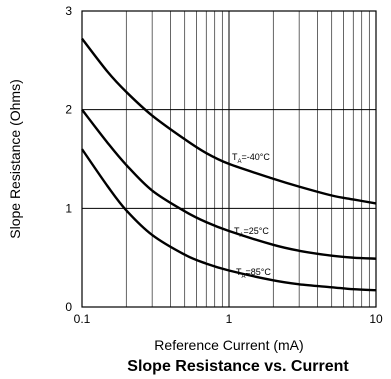 The width and height of the screenshot is (391, 379). Describe the element at coordinates (82, 319) in the screenshot. I see `x-tick-label: 0.1` at that location.